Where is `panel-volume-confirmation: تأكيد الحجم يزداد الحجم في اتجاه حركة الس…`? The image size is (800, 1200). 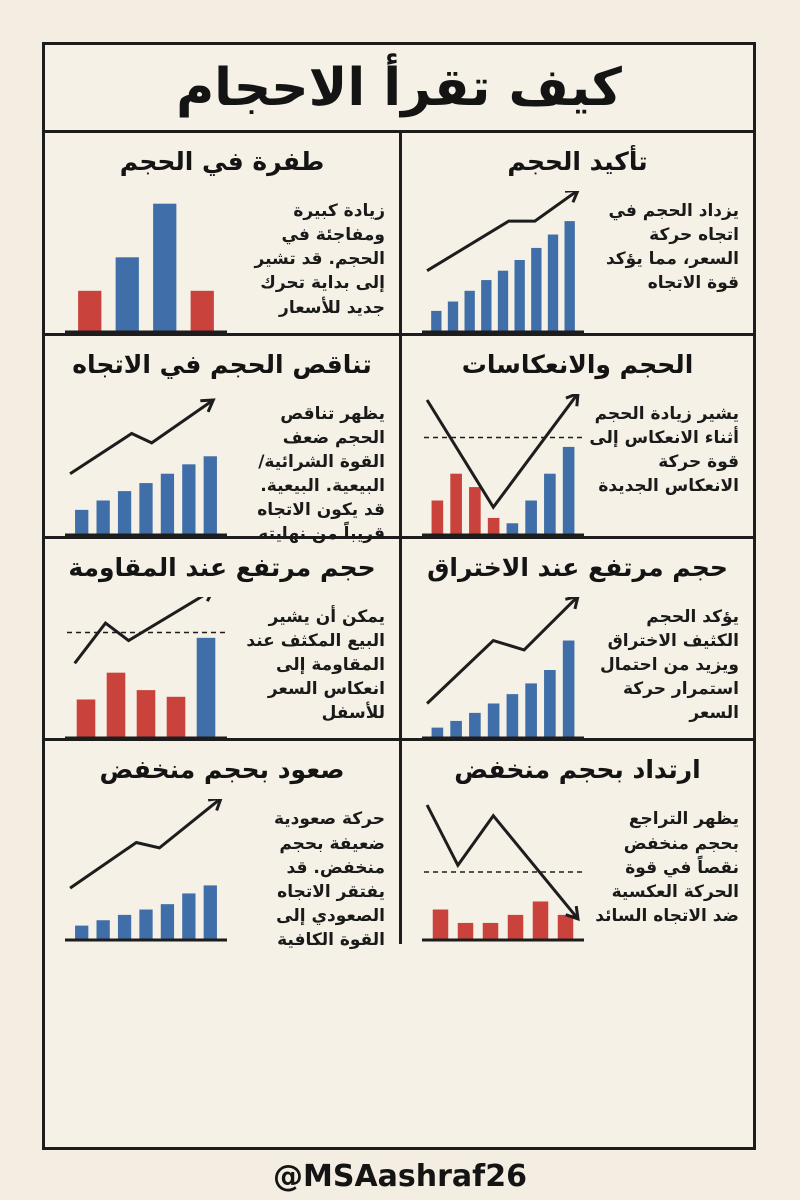
panel-volume-confirmation: تأكيد الحجم يزداد الحجم في اتجاه حركة الس… is located at coordinates (576, 234).